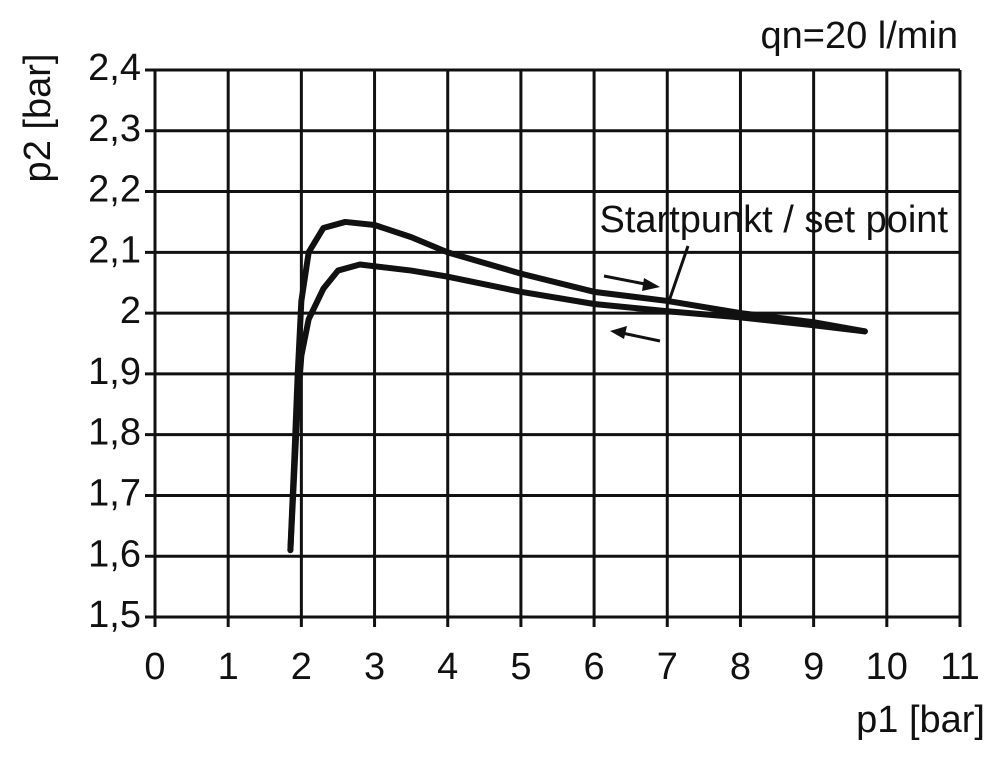 The image size is (1000, 764). Describe the element at coordinates (114, 615) in the screenshot. I see `y-tick-label: 1,5` at that location.